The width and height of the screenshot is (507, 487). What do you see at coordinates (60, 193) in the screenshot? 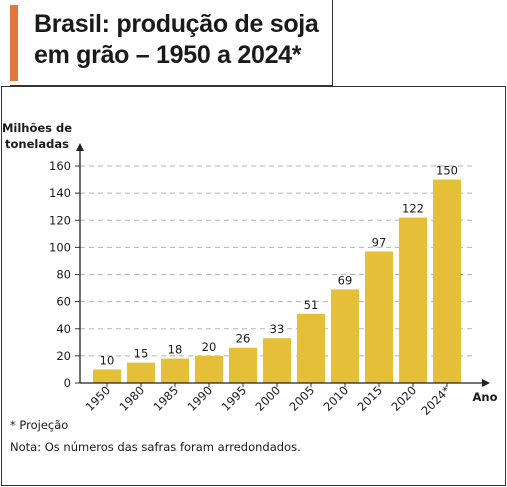
I see `y-tick-label: 140` at bounding box center [60, 193].